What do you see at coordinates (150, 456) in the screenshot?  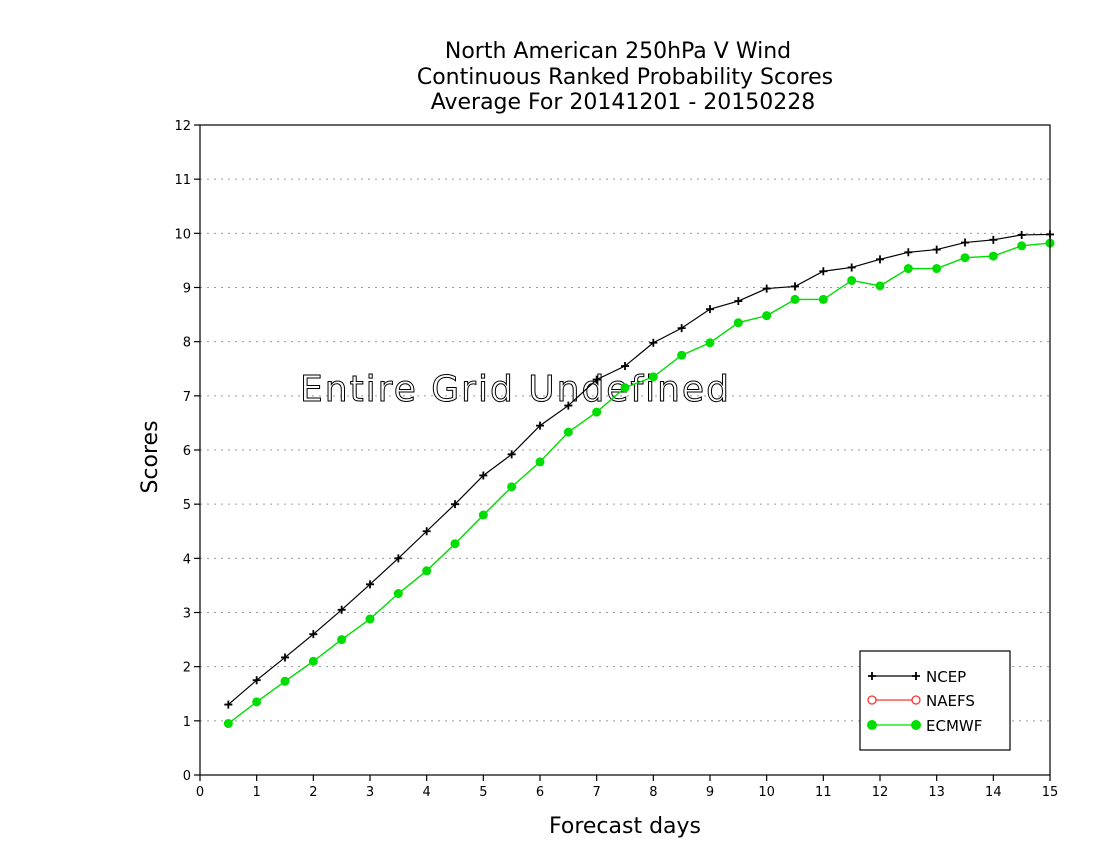 I see `y-axis-label: Scores` at bounding box center [150, 456].